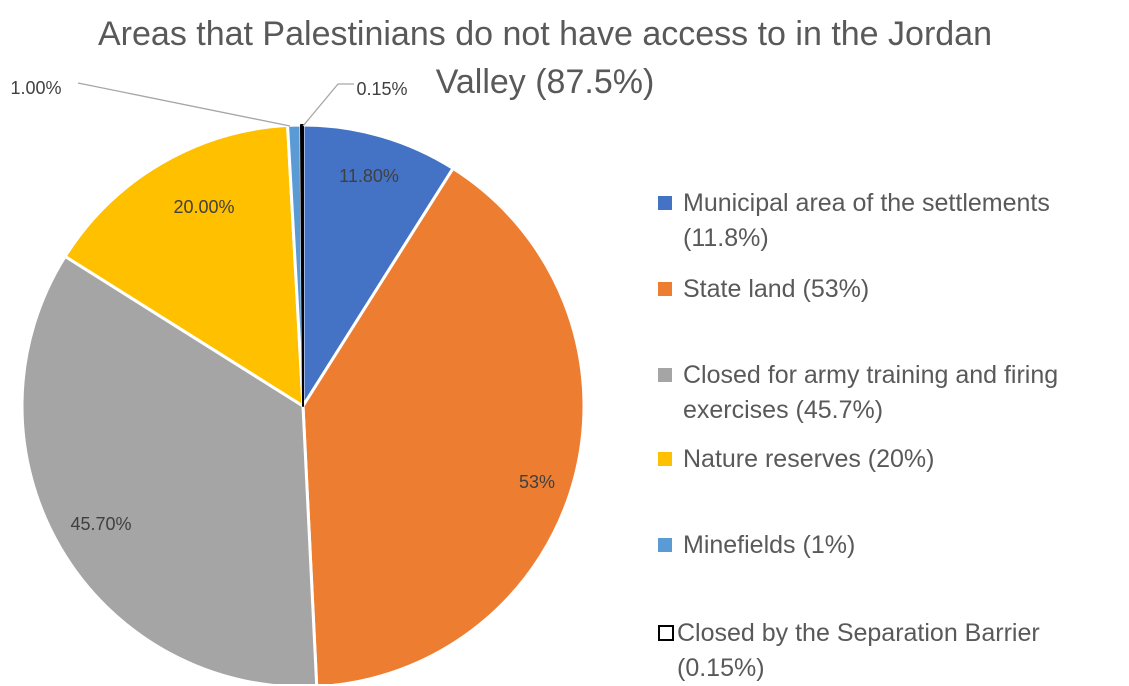 This screenshot has width=1129, height=686. I want to click on legend-label: Closed by the Separation Barrier (0.15%), so click(858, 650).